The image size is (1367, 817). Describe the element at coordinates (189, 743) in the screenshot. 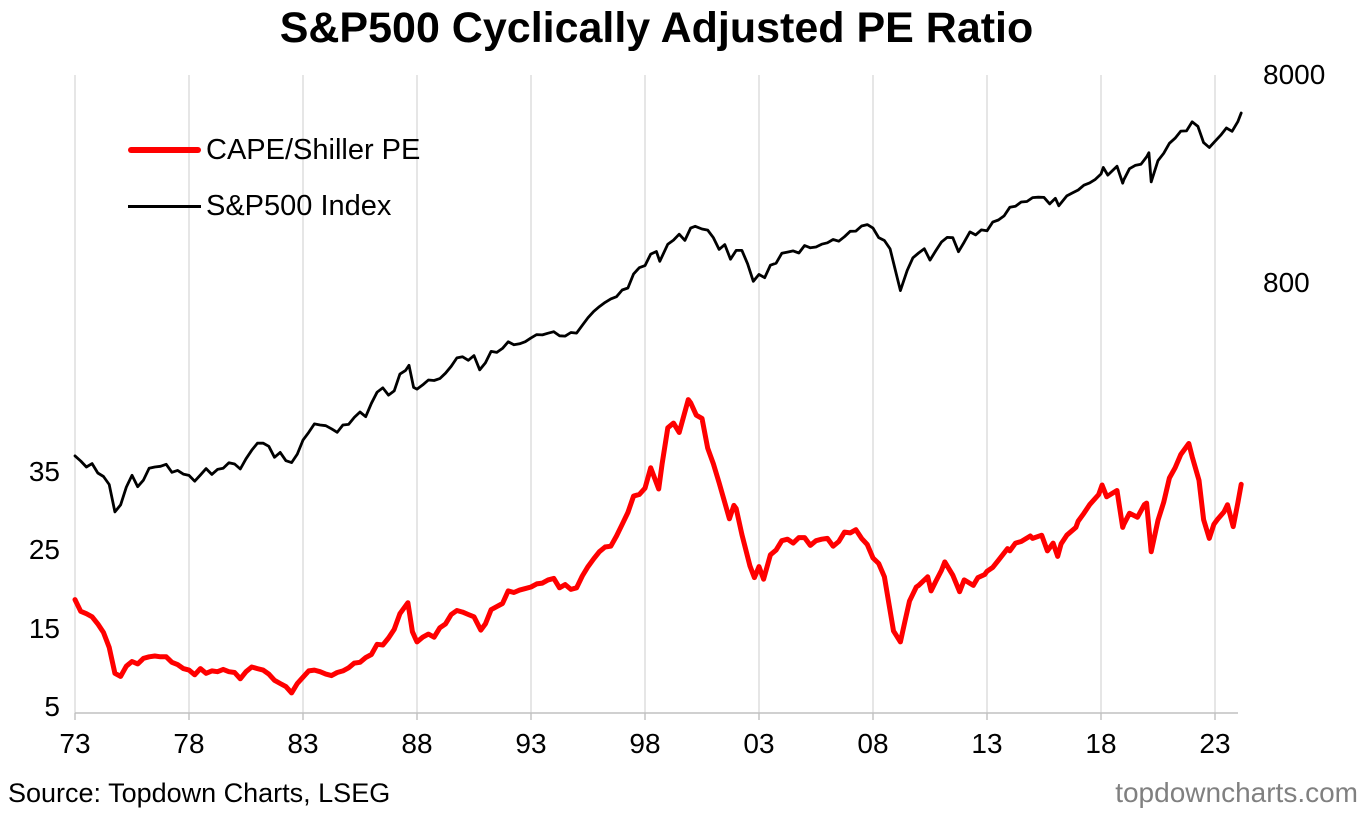

I see `x-tick-label: 78` at that location.